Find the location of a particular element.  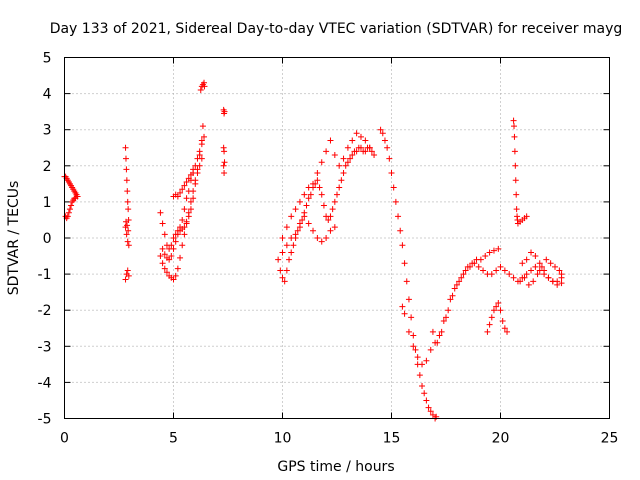

y-tick-label: -3 is located at coordinates (45, 347).